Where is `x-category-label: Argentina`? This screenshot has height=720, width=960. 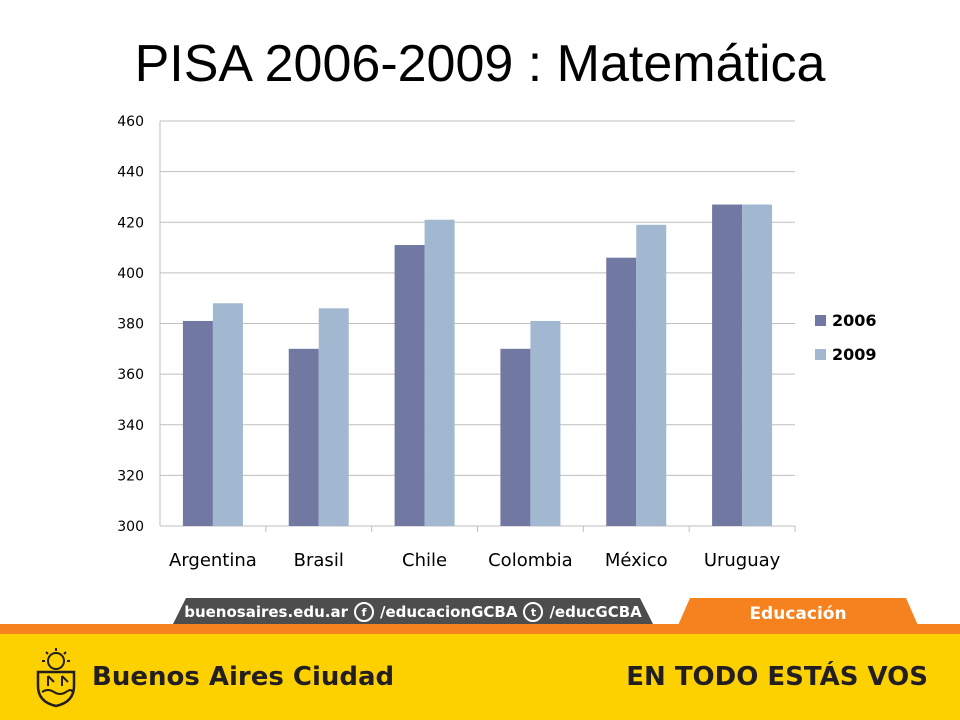
x-category-label: Argentina is located at coordinates (213, 560).